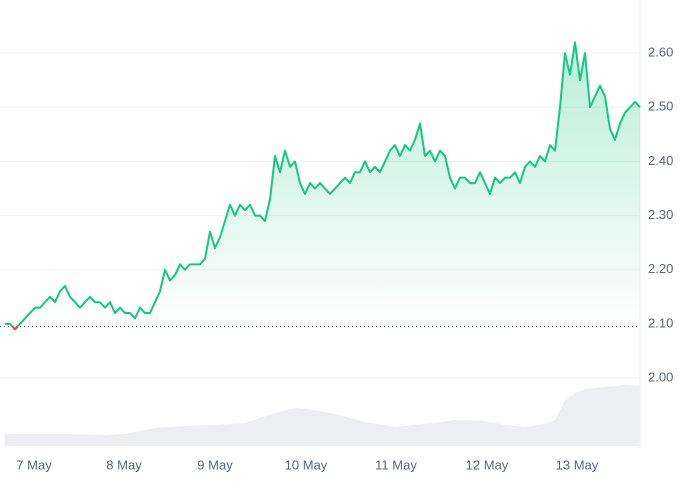  Describe the element at coordinates (124, 464) in the screenshot. I see `x-tick-label: 8 May` at that location.